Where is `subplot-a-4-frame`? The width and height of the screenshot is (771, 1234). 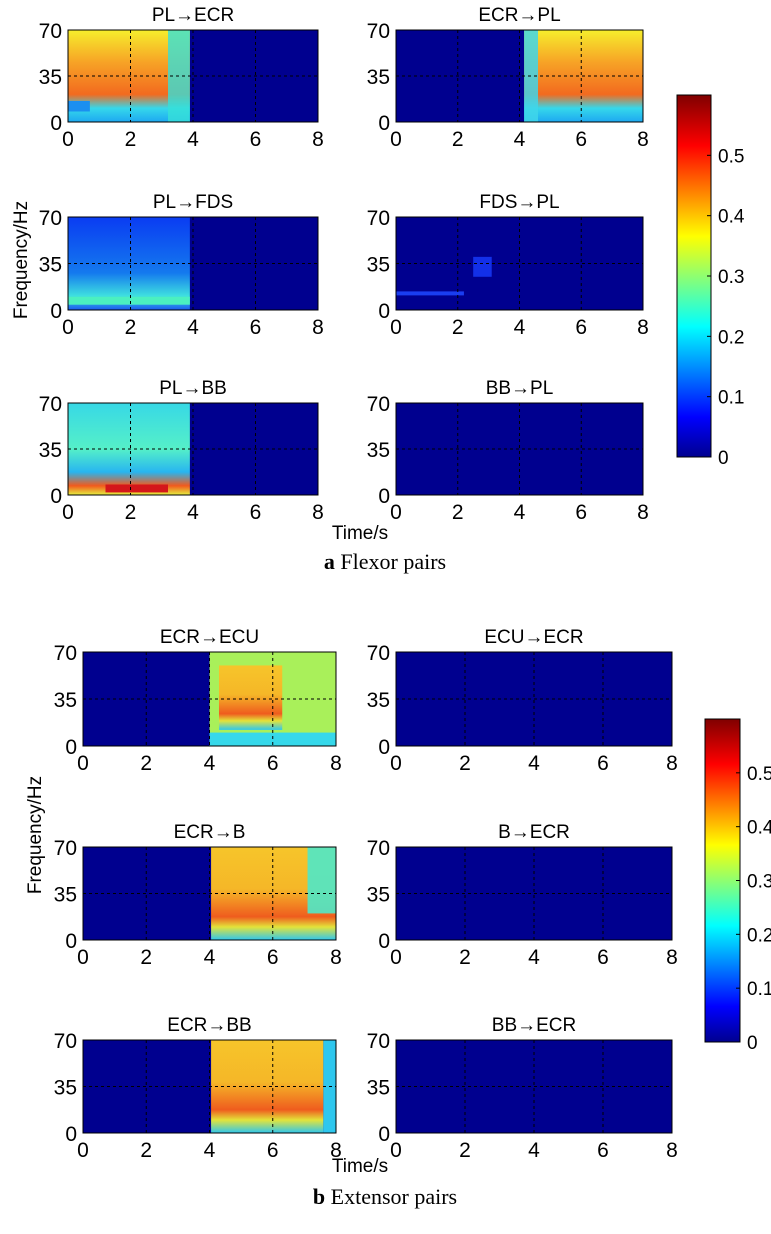 subplot-a-4-frame is located at coordinates (519, 263).